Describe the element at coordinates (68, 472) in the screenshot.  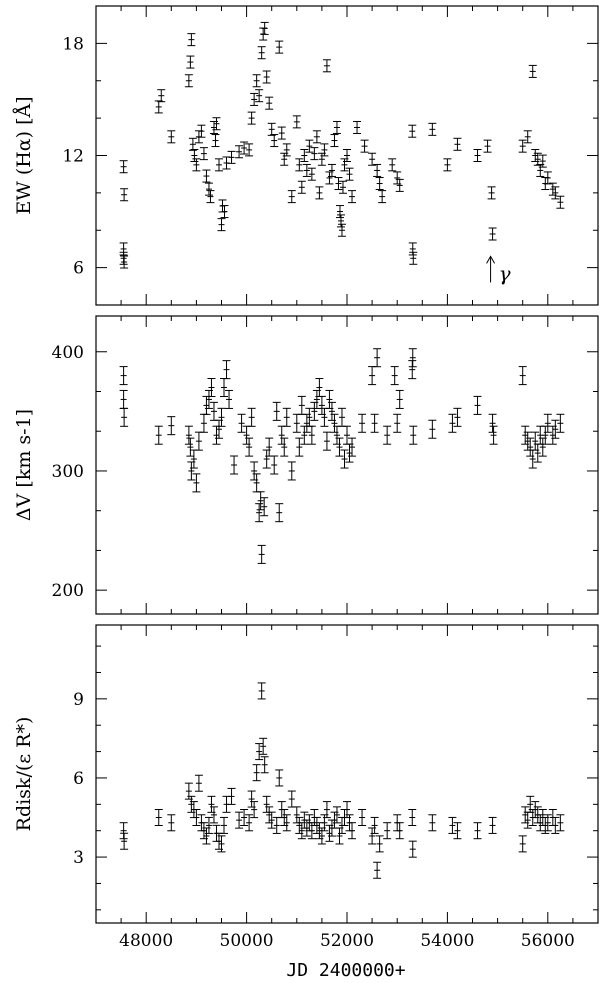
I see `y-tick-label: 300` at that location.